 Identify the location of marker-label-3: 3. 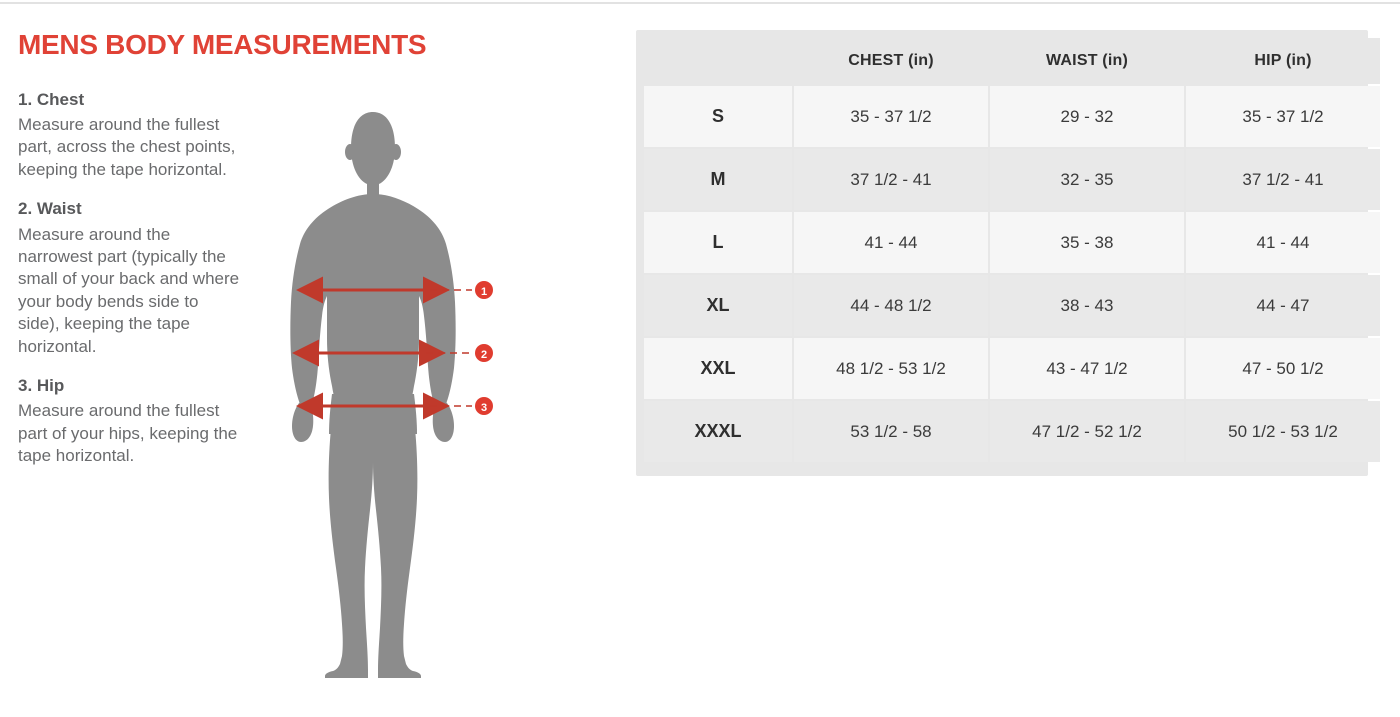
(484, 408).